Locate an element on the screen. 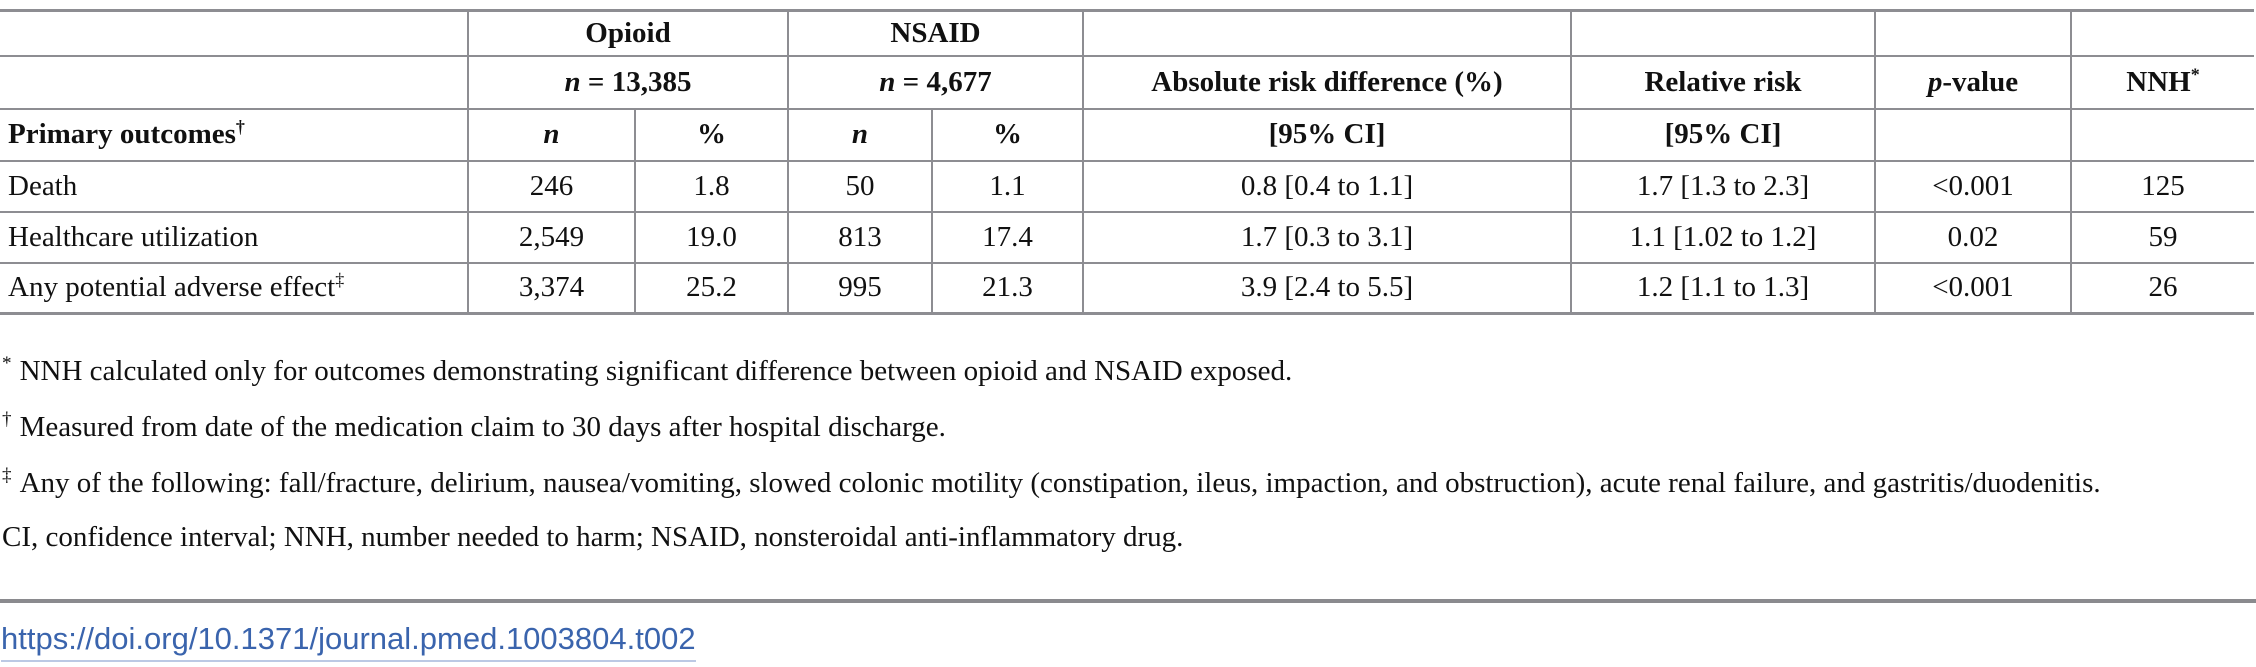  nsaid-n-cell: 995 is located at coordinates (860, 288).